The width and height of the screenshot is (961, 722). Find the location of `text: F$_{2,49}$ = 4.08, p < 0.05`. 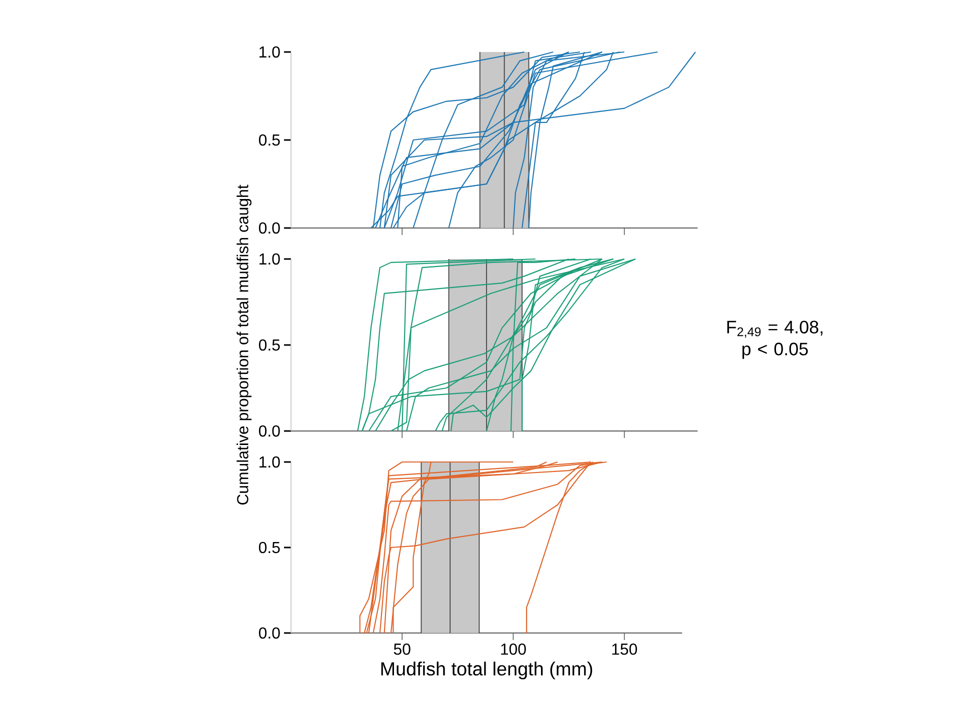

text: F$_{2,49}$ = 4.08, p < 0.05 is located at coordinates (774, 339).